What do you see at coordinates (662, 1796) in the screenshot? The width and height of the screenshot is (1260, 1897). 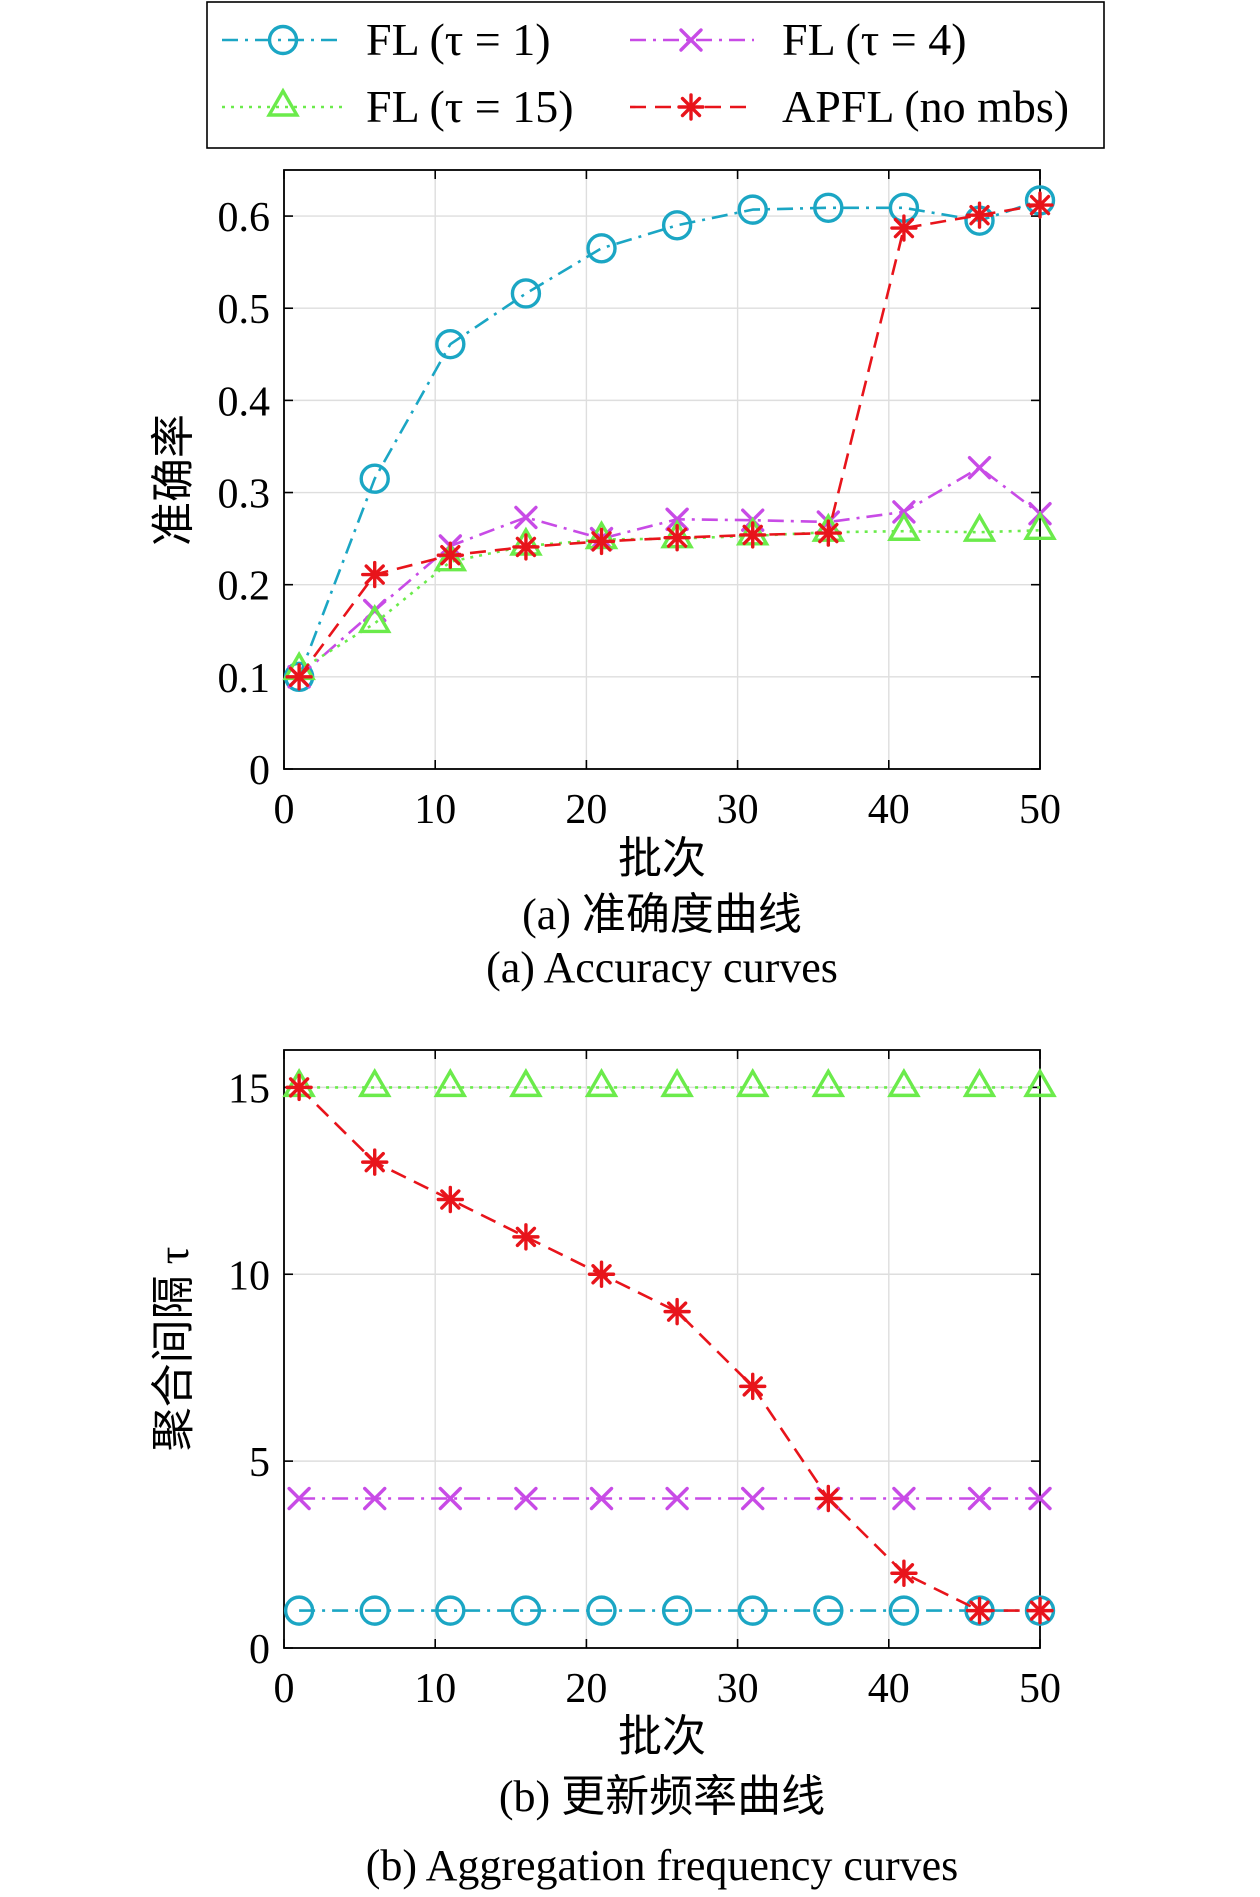 I see `figure-caption: (b) 更新频率曲线` at bounding box center [662, 1796].